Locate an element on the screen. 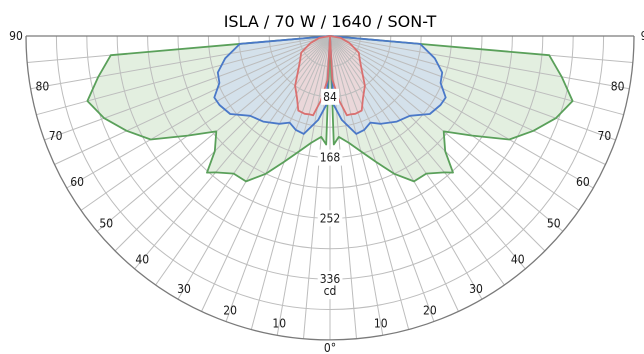 The image size is (644, 354). radial-unit-bg is located at coordinates (330, 291).